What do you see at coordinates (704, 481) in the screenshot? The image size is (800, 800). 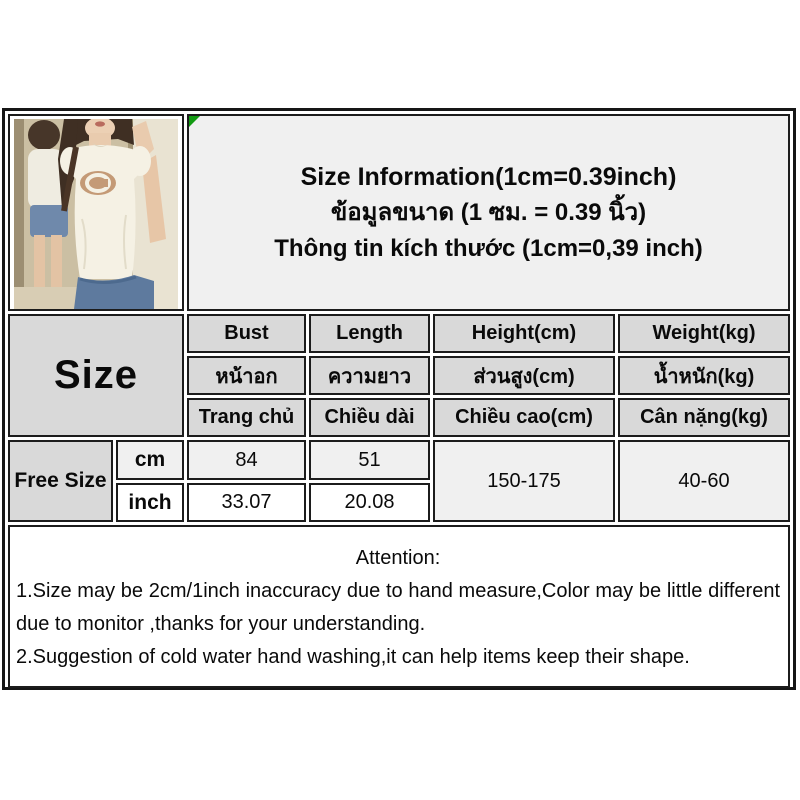 I see `weight-range-value: 40-60` at bounding box center [704, 481].